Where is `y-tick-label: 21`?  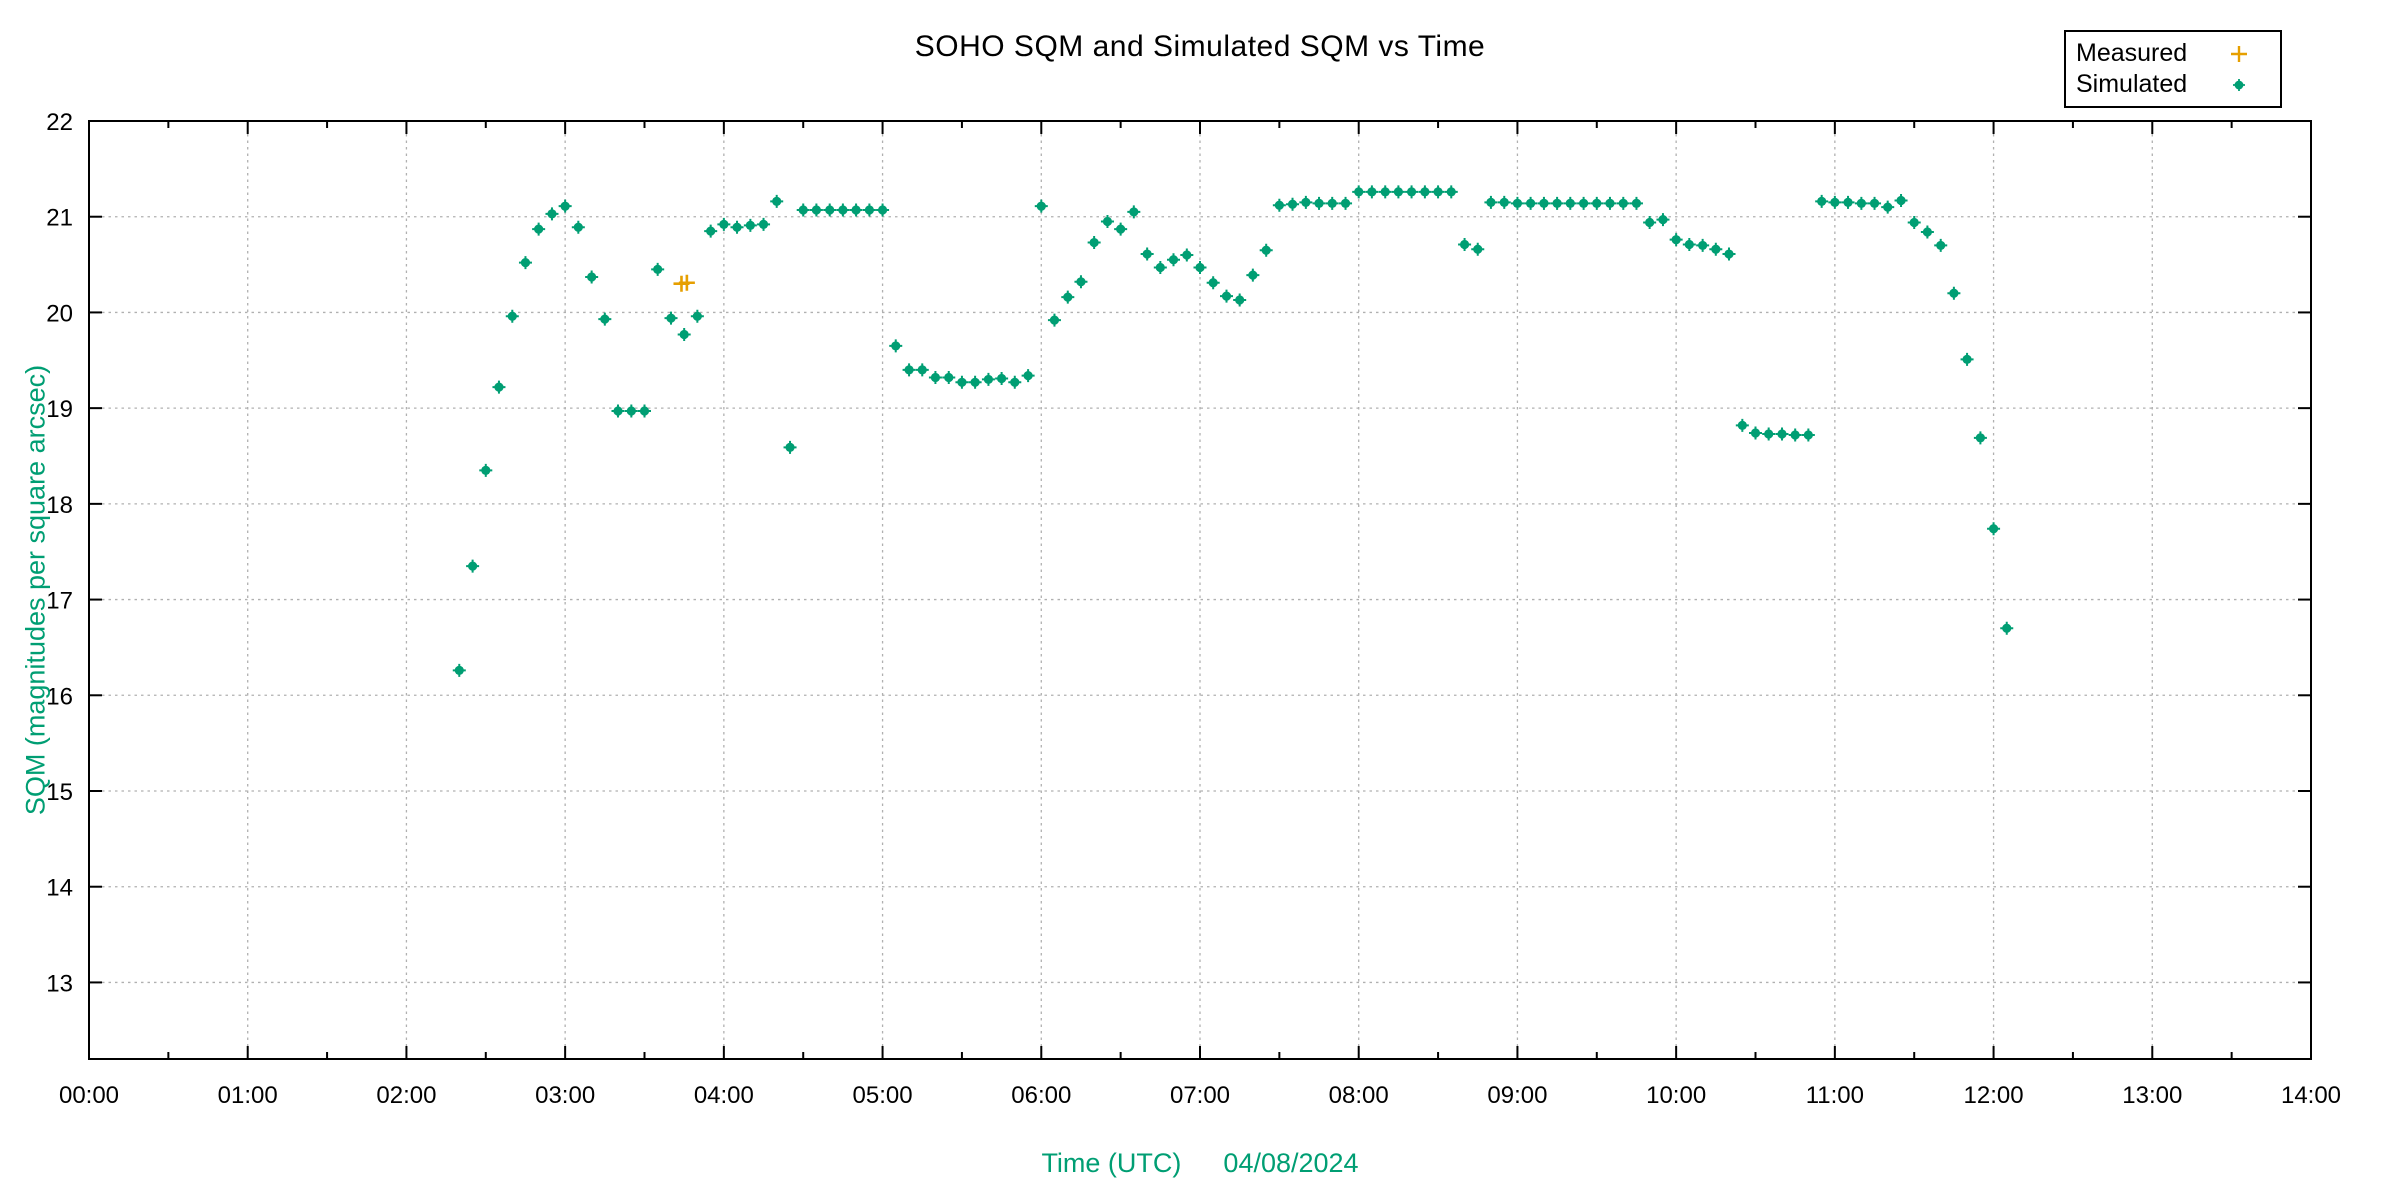
y-tick-label: 21 is located at coordinates (59, 218).